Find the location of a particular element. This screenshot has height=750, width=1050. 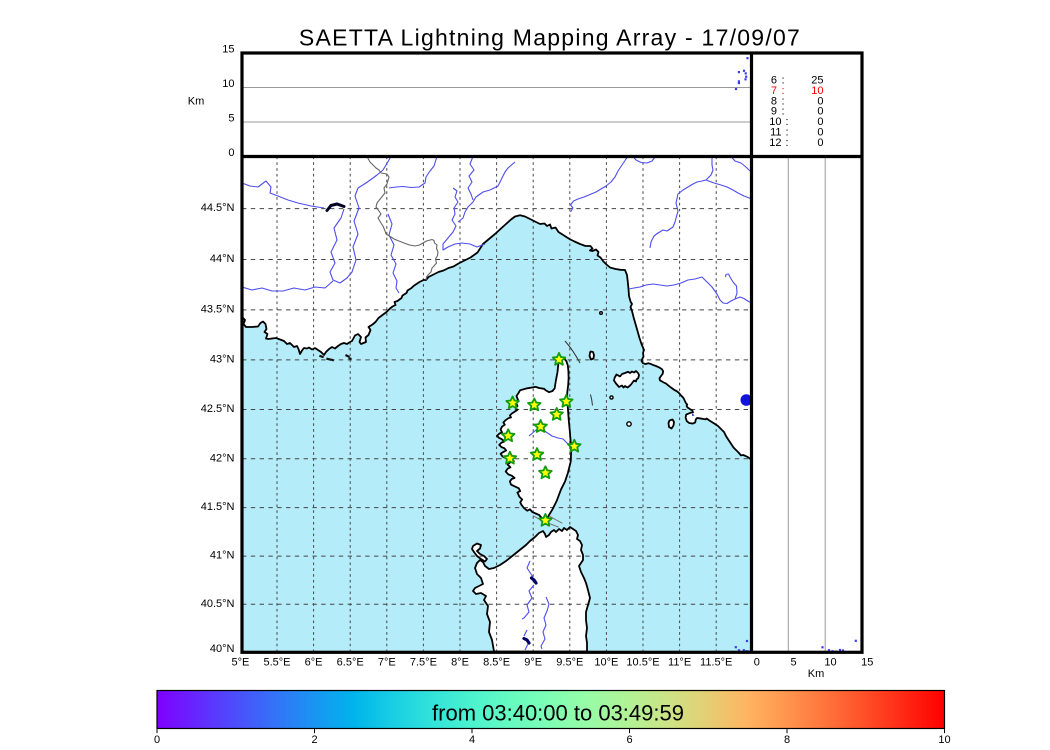

svg-text: 4 is located at coordinates (472, 740).